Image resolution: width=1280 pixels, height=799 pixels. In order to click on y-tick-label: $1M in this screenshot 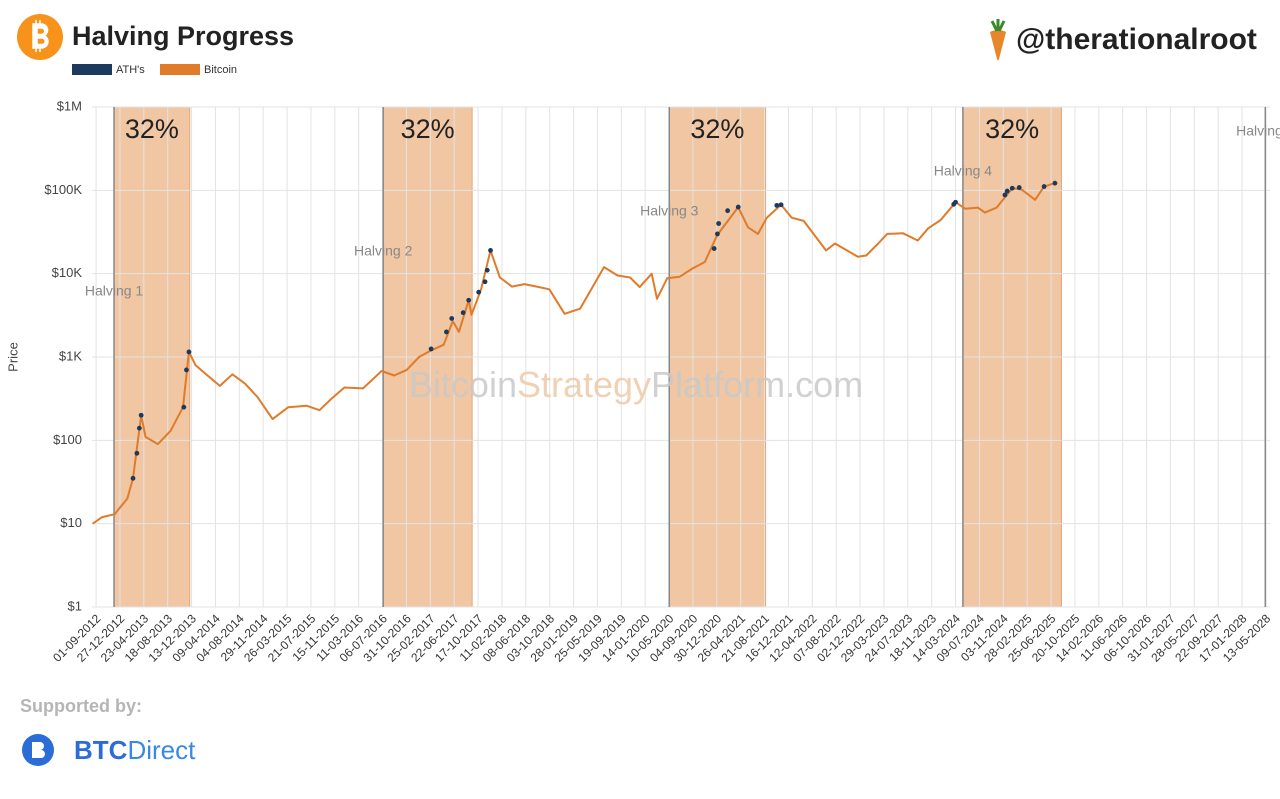, I will do `click(69, 105)`.